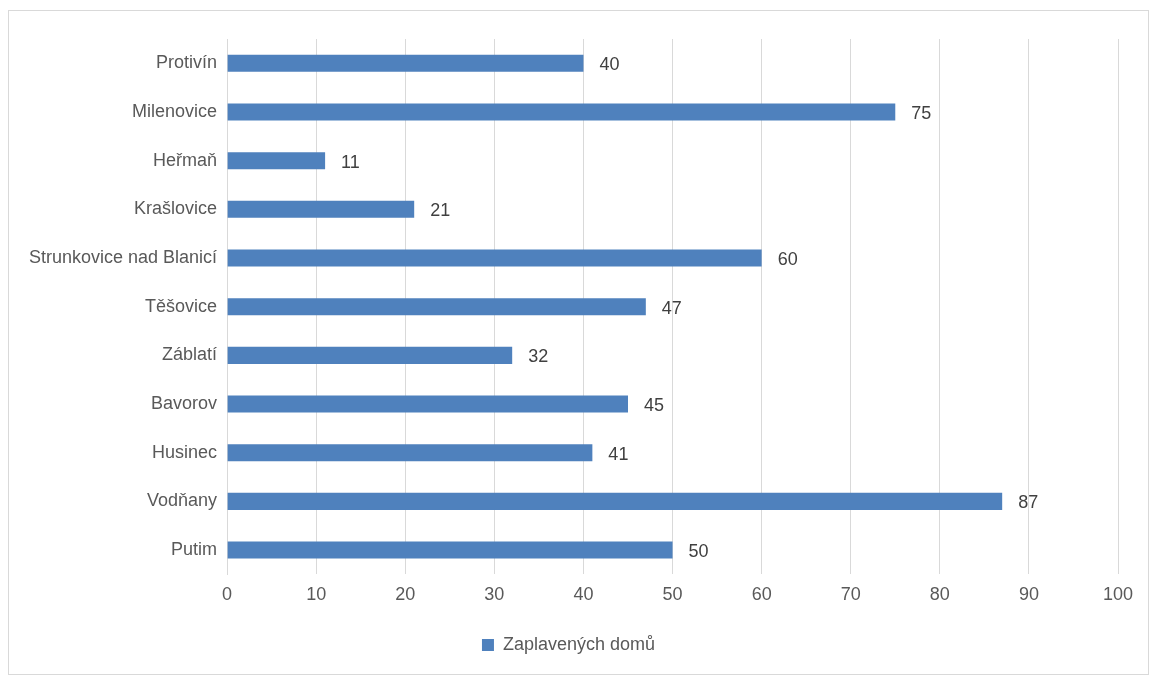 Image resolution: width=1151 pixels, height=677 pixels. What do you see at coordinates (618, 453) in the screenshot?
I see `data-label: 41` at bounding box center [618, 453].